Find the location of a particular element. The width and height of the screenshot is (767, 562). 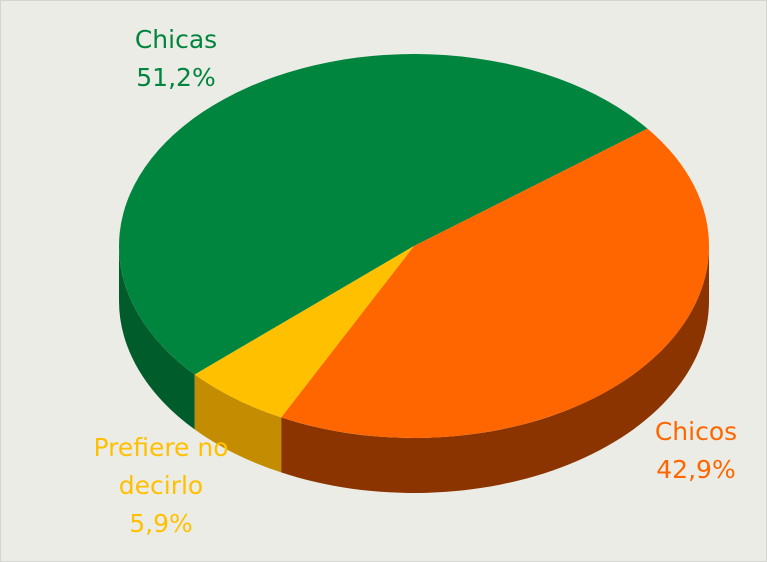

slice is located at coordinates (304, 332).